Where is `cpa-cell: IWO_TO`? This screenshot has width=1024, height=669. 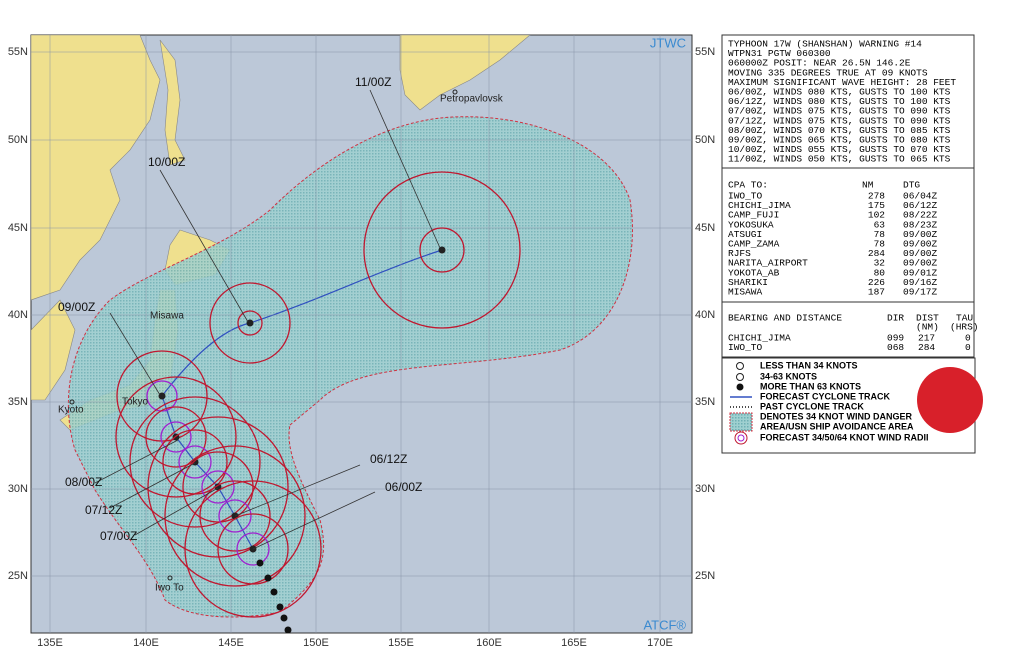
cpa-cell: IWO_TO is located at coordinates (745, 196).